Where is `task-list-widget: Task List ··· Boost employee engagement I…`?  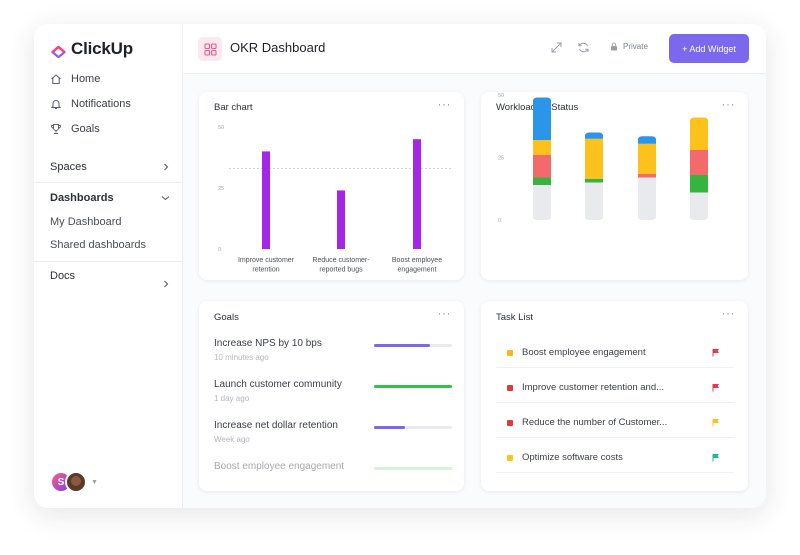
task-list-widget: Task List ··· Boost employee engagement I… is located at coordinates (614, 396).